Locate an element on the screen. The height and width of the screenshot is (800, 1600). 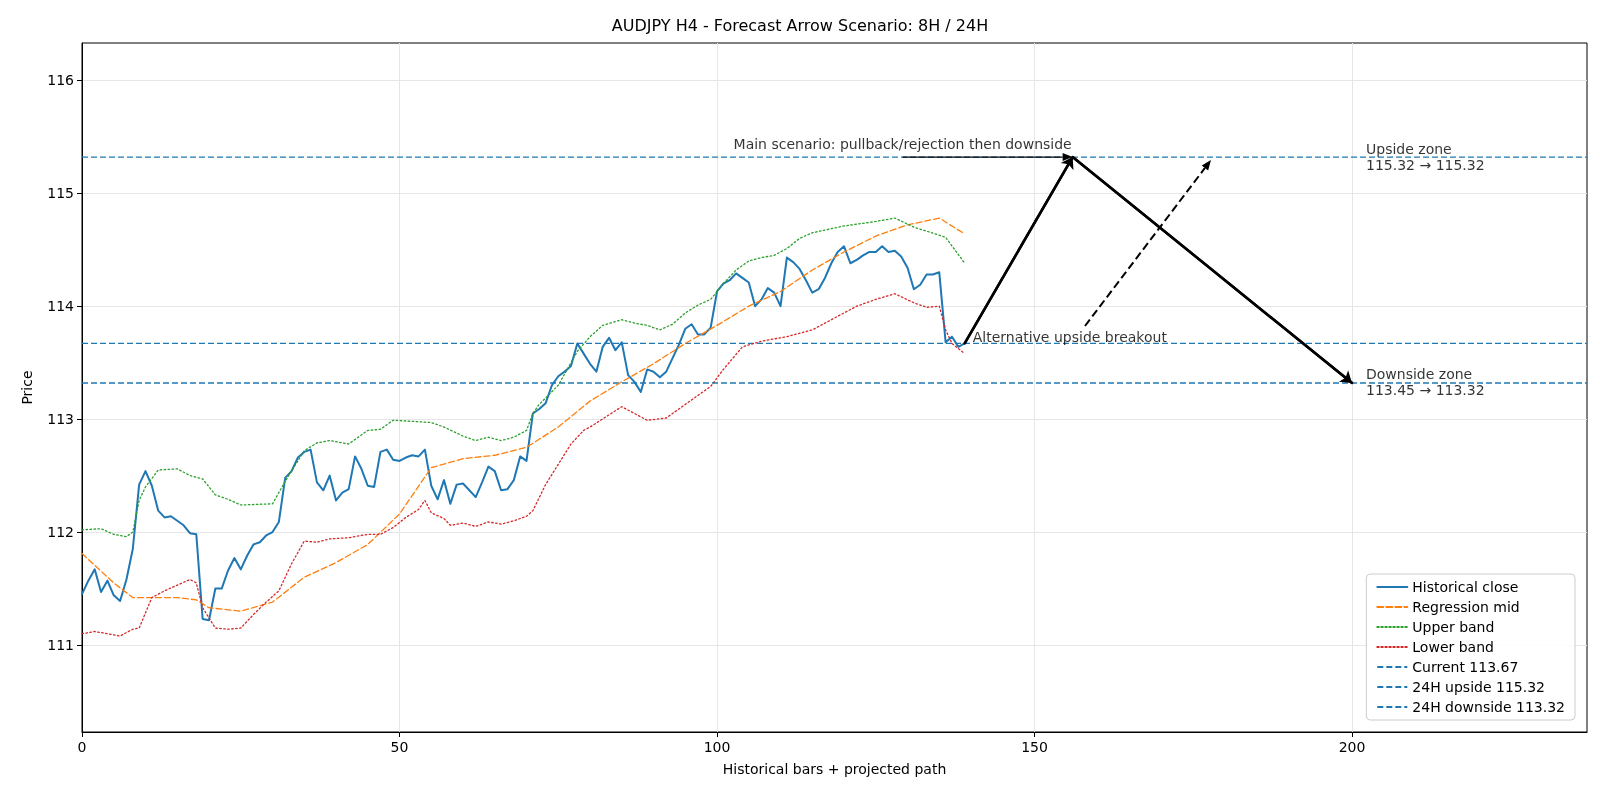
x-tick-label: 150 is located at coordinates (1034, 747).